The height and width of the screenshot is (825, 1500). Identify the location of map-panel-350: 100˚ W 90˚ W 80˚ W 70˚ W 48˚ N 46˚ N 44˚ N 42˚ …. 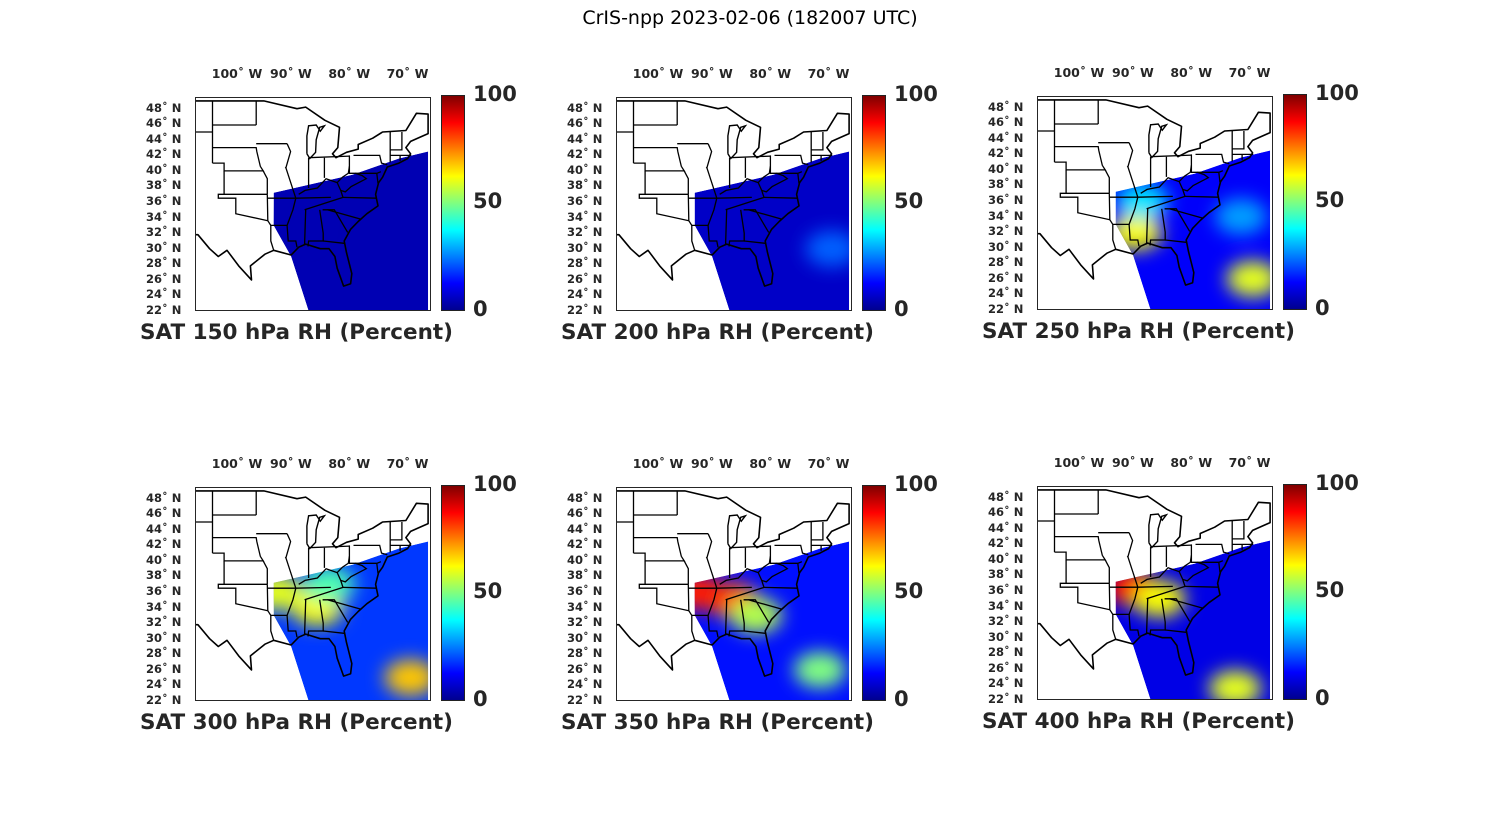
(761, 591).